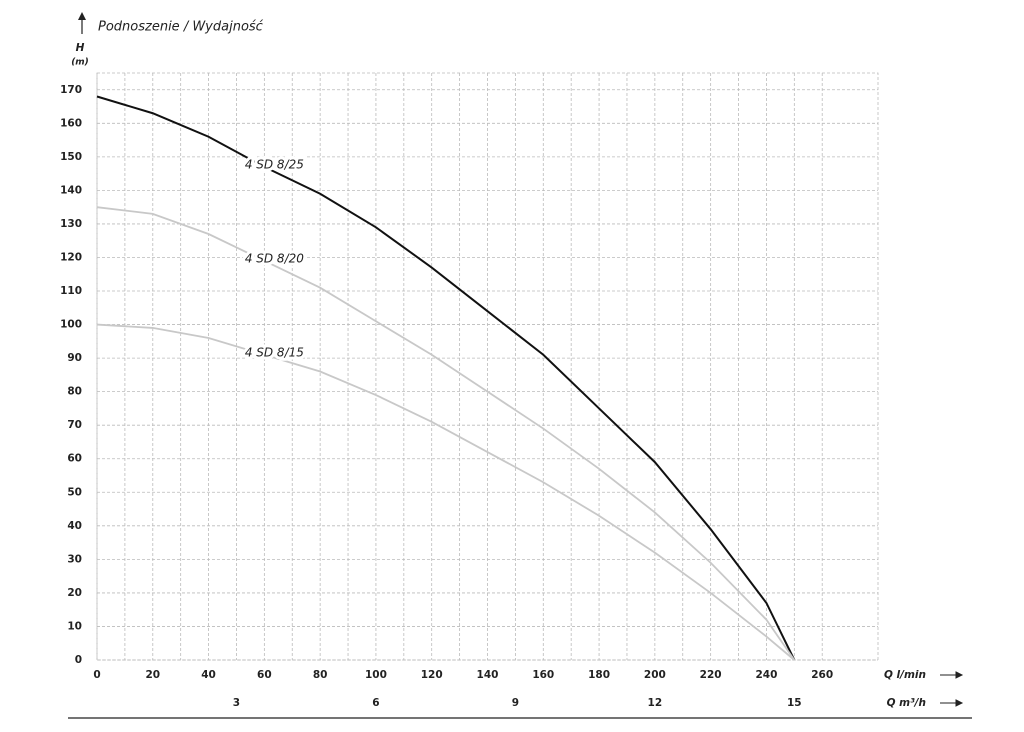 This screenshot has height=732, width=1024. Describe the element at coordinates (74, 559) in the screenshot. I see `y-tick-label: 30` at that location.